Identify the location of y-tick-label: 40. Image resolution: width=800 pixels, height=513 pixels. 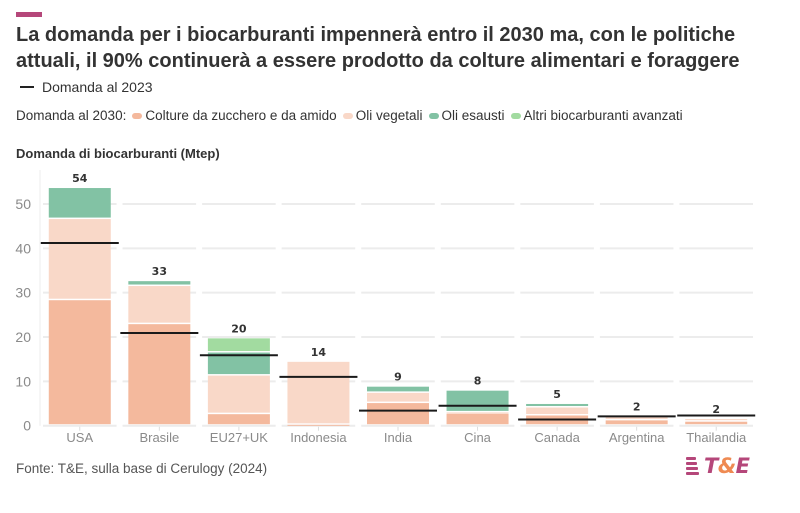
(23, 248).